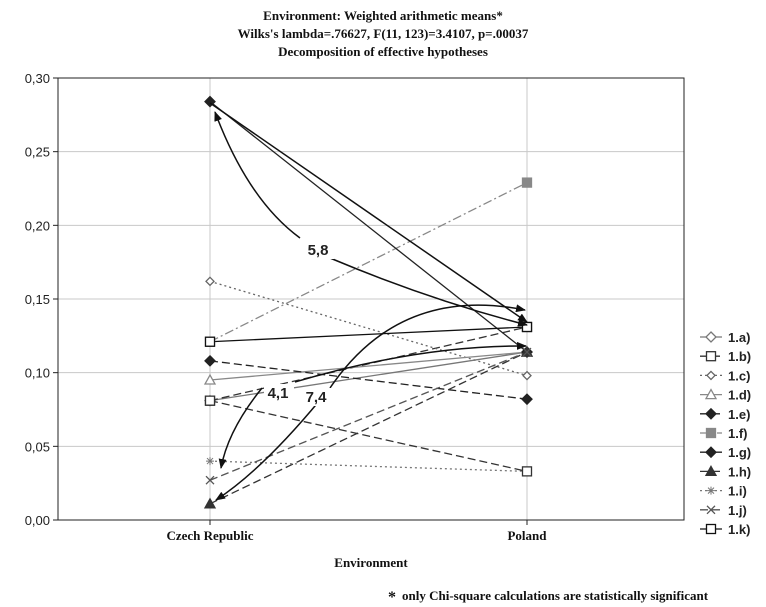  I want to click on arrow-7-4-to-poland, so click(427, 346).